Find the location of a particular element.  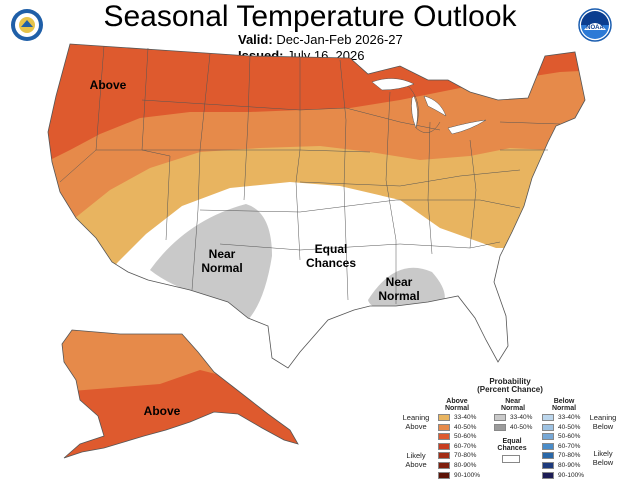

label-near-normal-west-1: Near is located at coordinates (222, 254).